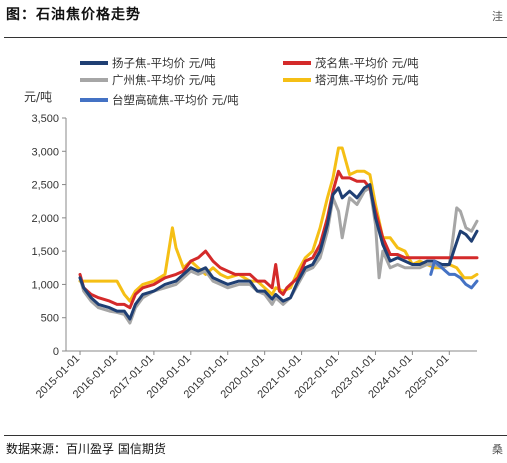 Image resolution: width=507 pixels, height=463 pixels. Describe the element at coordinates (45, 219) in the screenshot. I see `y-tick-label: 2,000` at that location.